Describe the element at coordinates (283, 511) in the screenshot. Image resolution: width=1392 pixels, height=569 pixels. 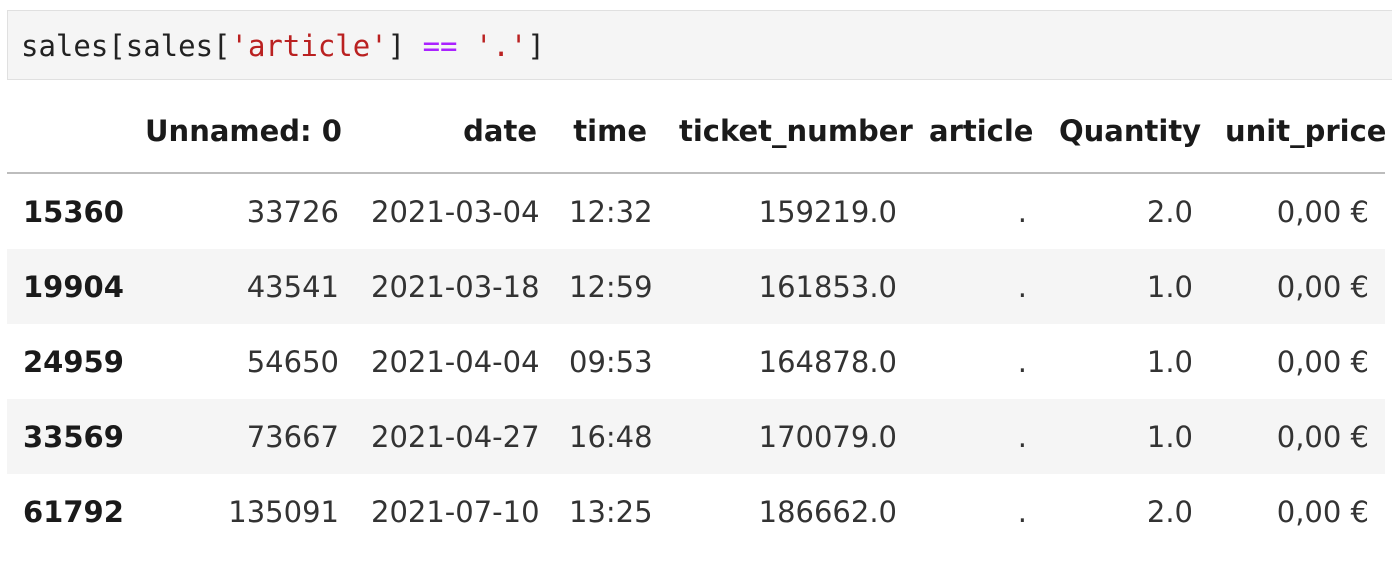
I see `table-cell: 135091` at that location.